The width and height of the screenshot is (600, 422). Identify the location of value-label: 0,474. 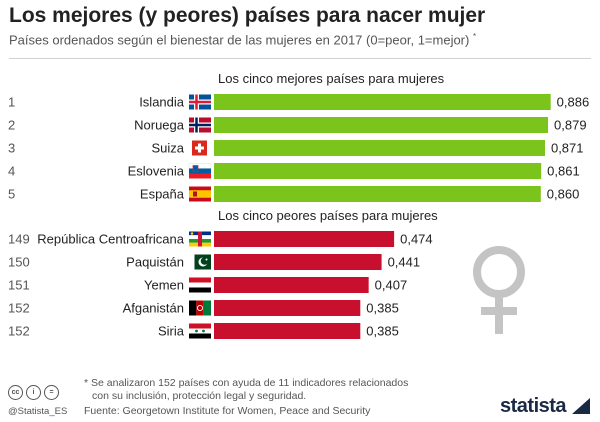
(416, 239).